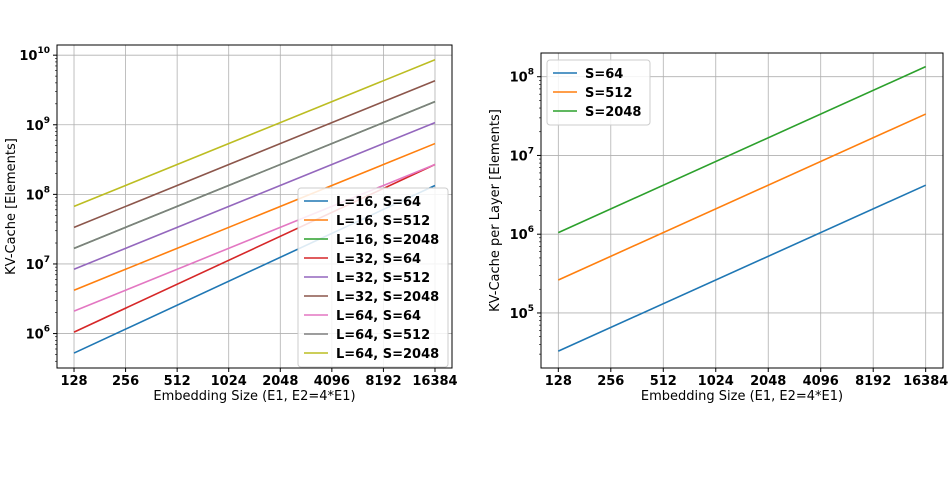 This screenshot has height=479, width=950. I want to click on y-axis-label: KV-Cache [Elements], so click(11, 206).